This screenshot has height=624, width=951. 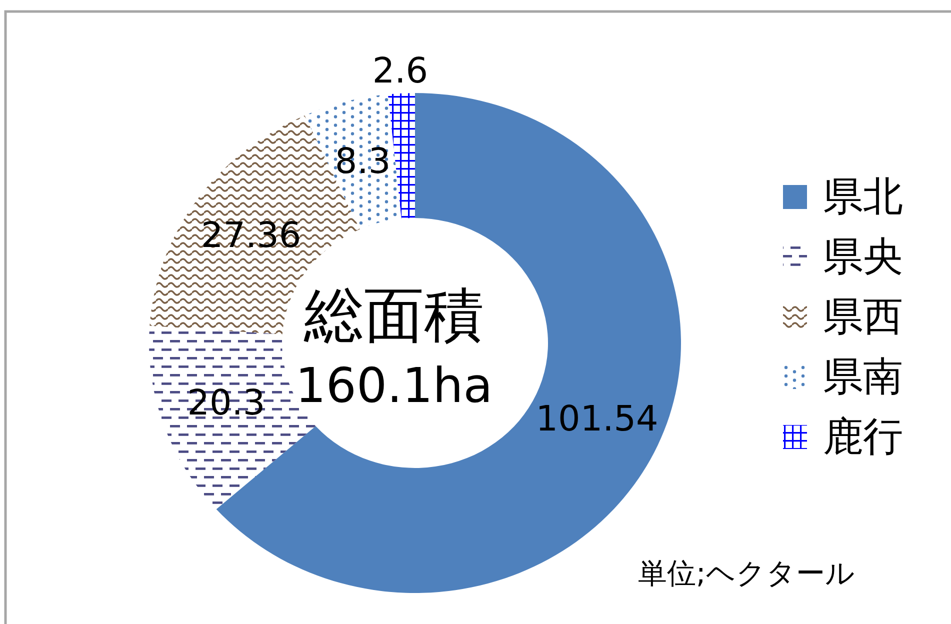 What do you see at coordinates (393, 316) in the screenshot?
I see `text: 総面積` at bounding box center [393, 316].